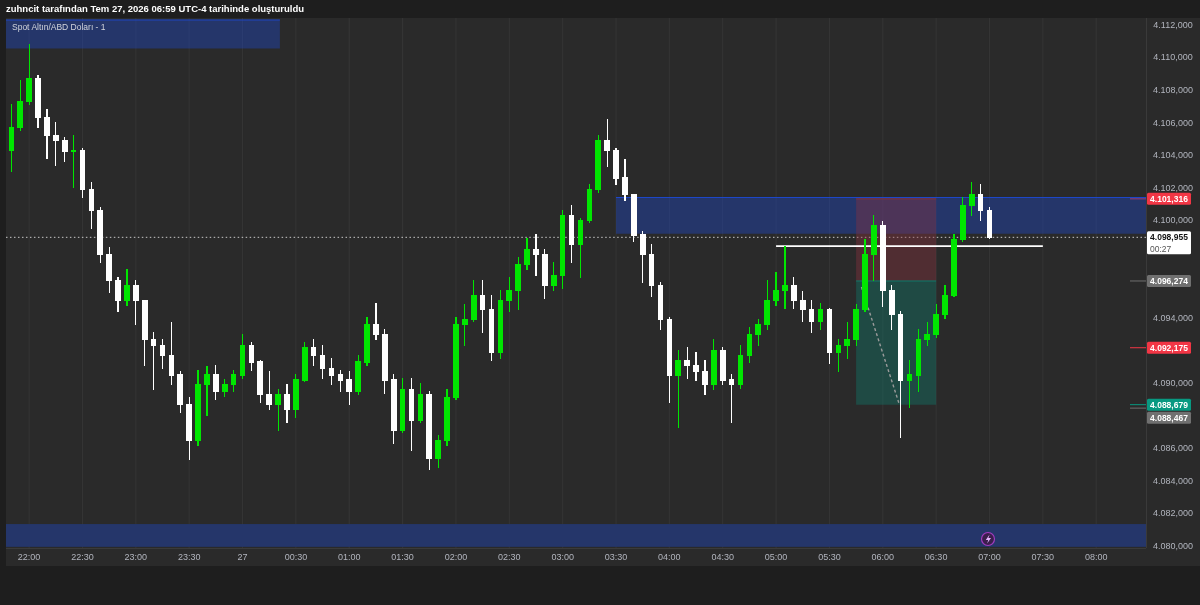 This screenshot has height=605, width=1200. Describe the element at coordinates (936, 557) in the screenshot. I see `x-tick-label: 06:30` at that location.